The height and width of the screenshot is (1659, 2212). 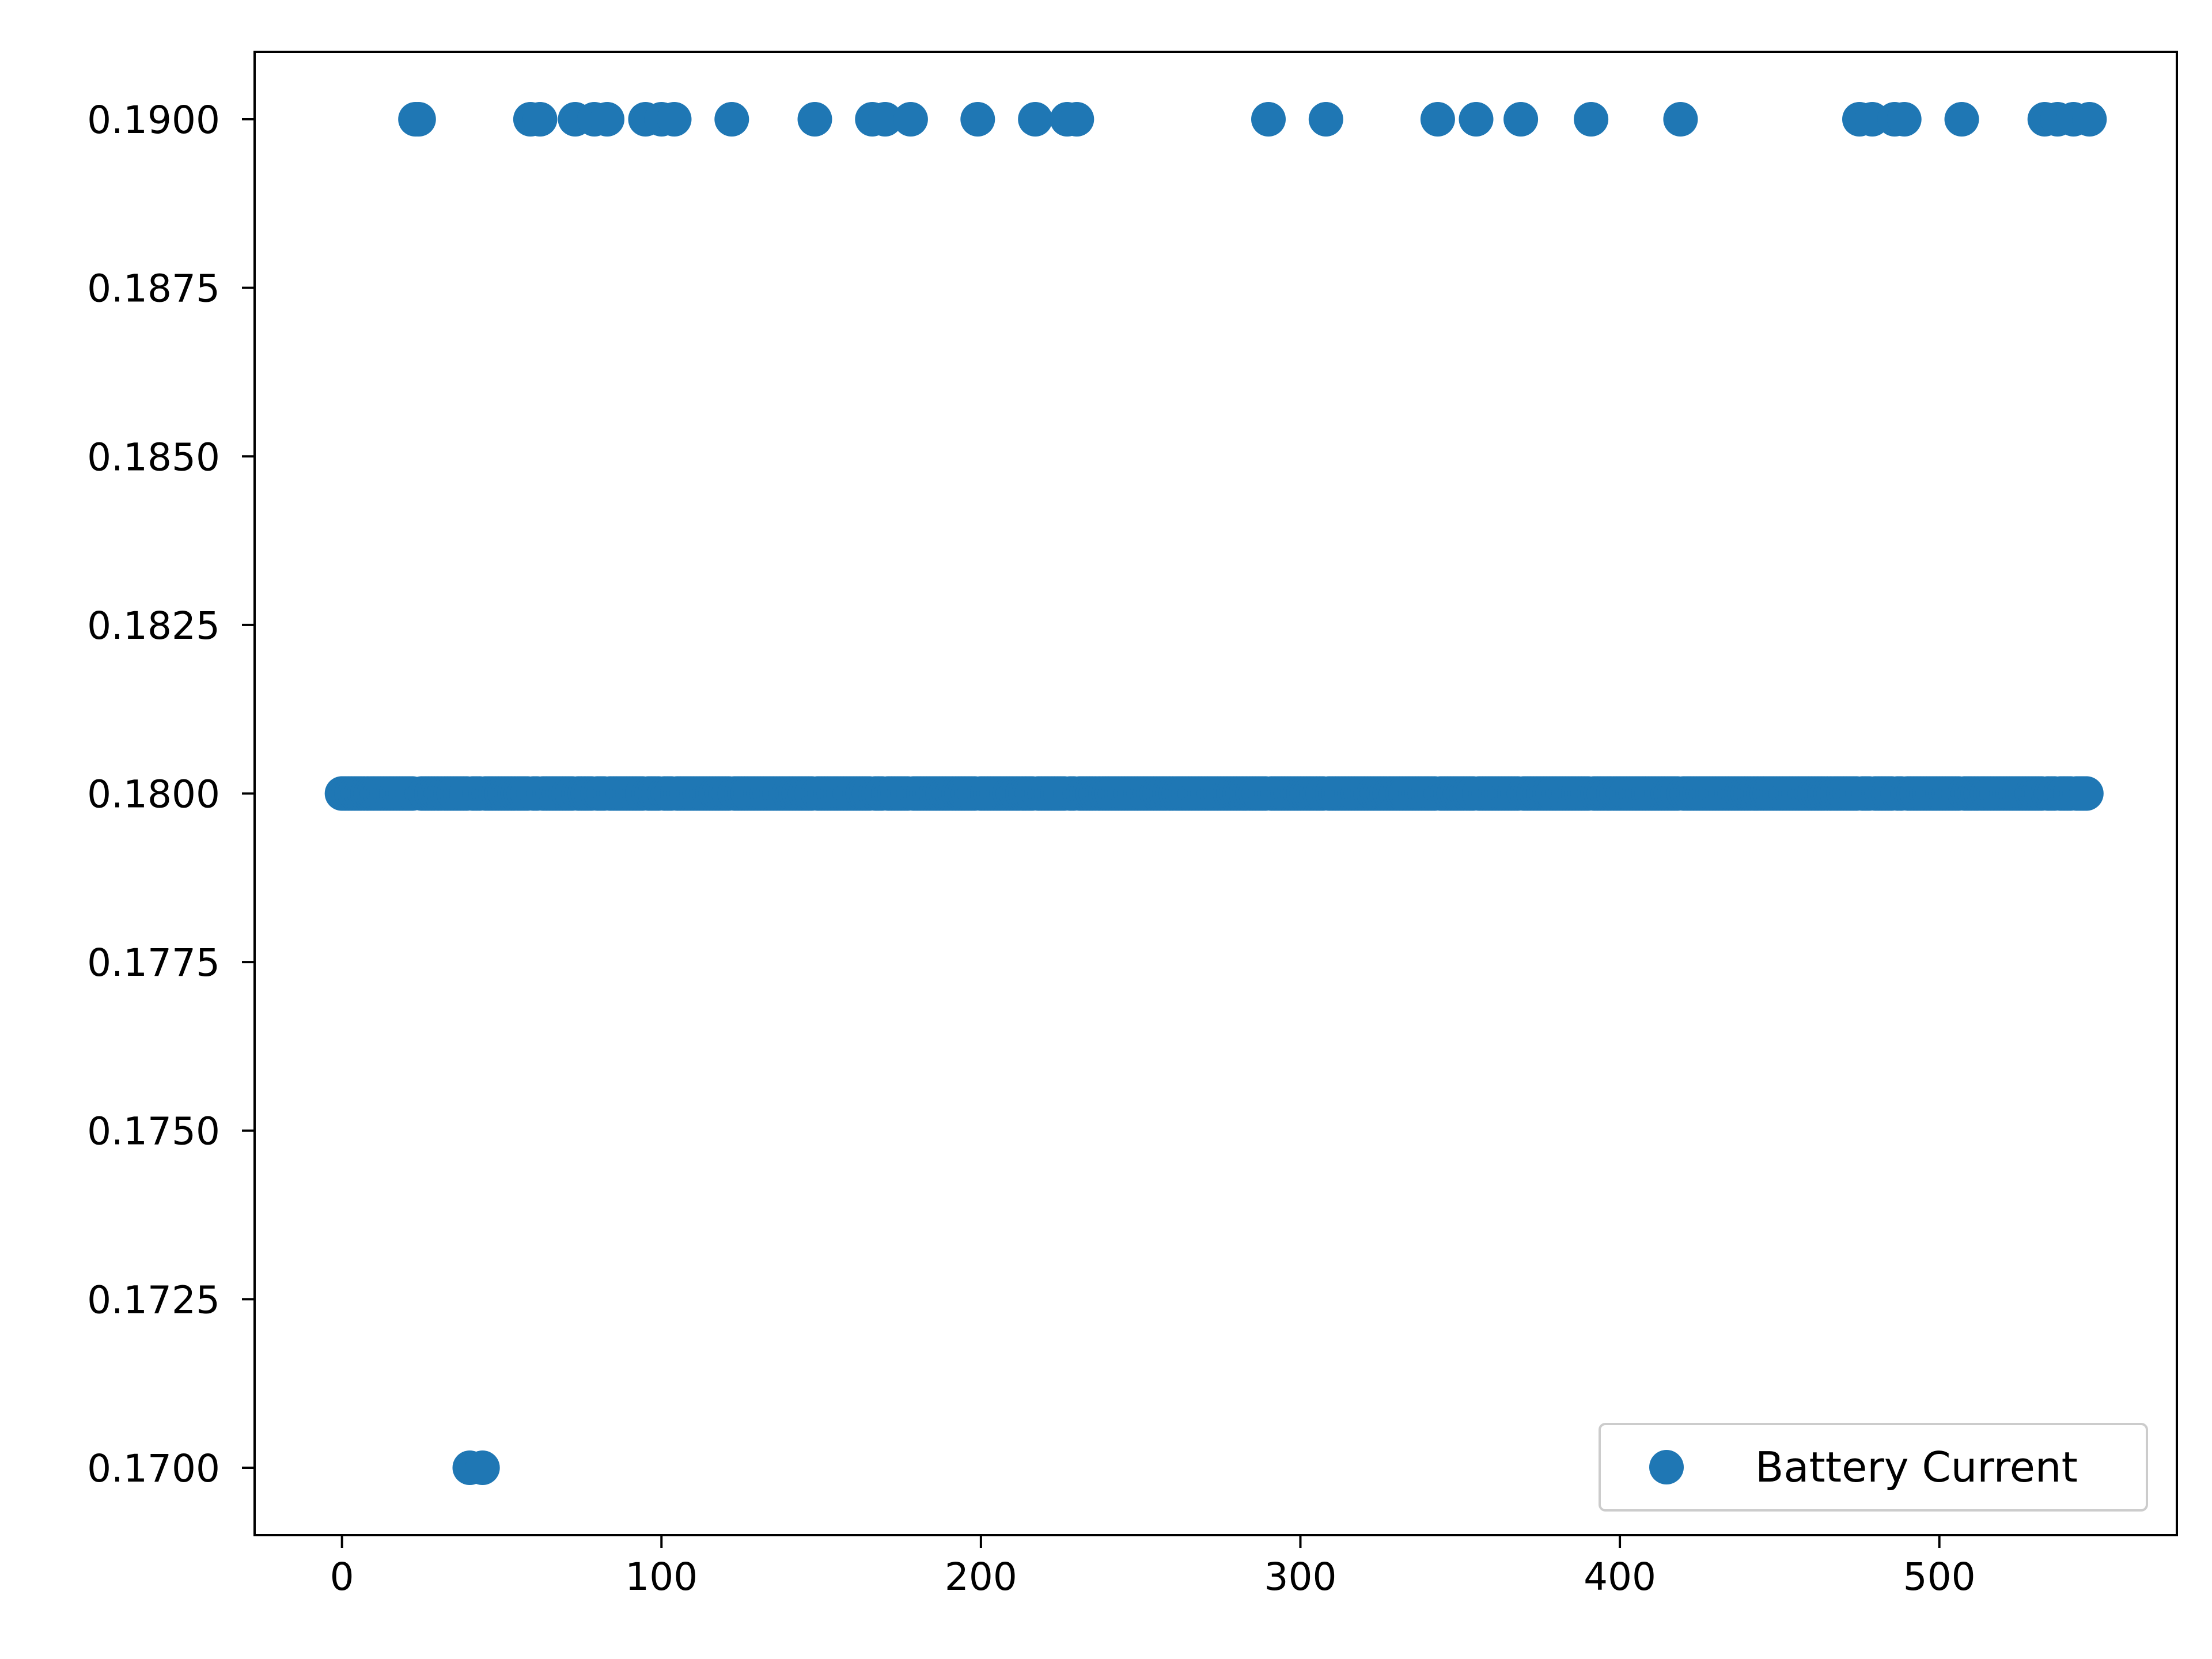 What do you see at coordinates (153, 1468) in the screenshot?
I see `y-tick-label: 0.1700` at bounding box center [153, 1468].